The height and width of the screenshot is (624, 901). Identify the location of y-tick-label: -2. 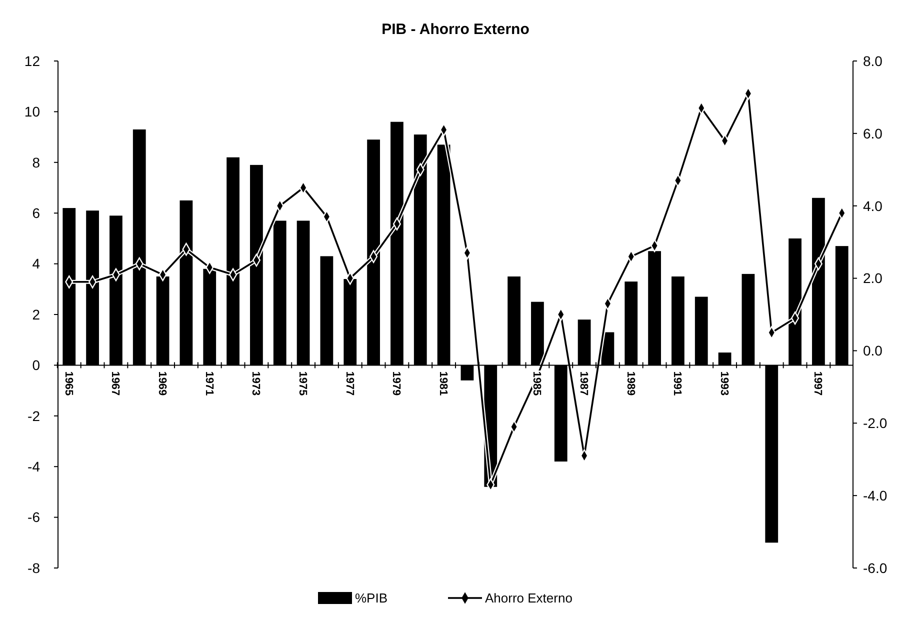
(34, 416).